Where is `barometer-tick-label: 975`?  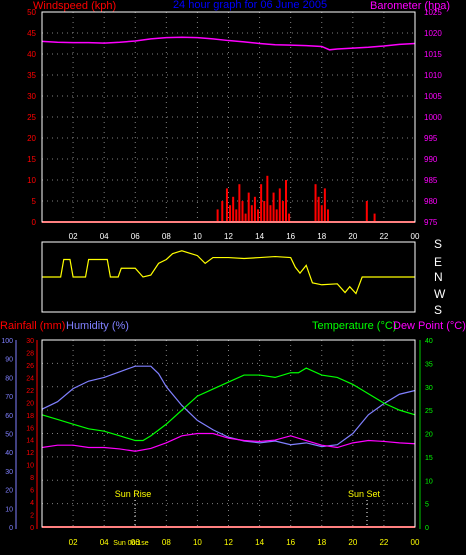
barometer-tick-label: 975 is located at coordinates (431, 222).